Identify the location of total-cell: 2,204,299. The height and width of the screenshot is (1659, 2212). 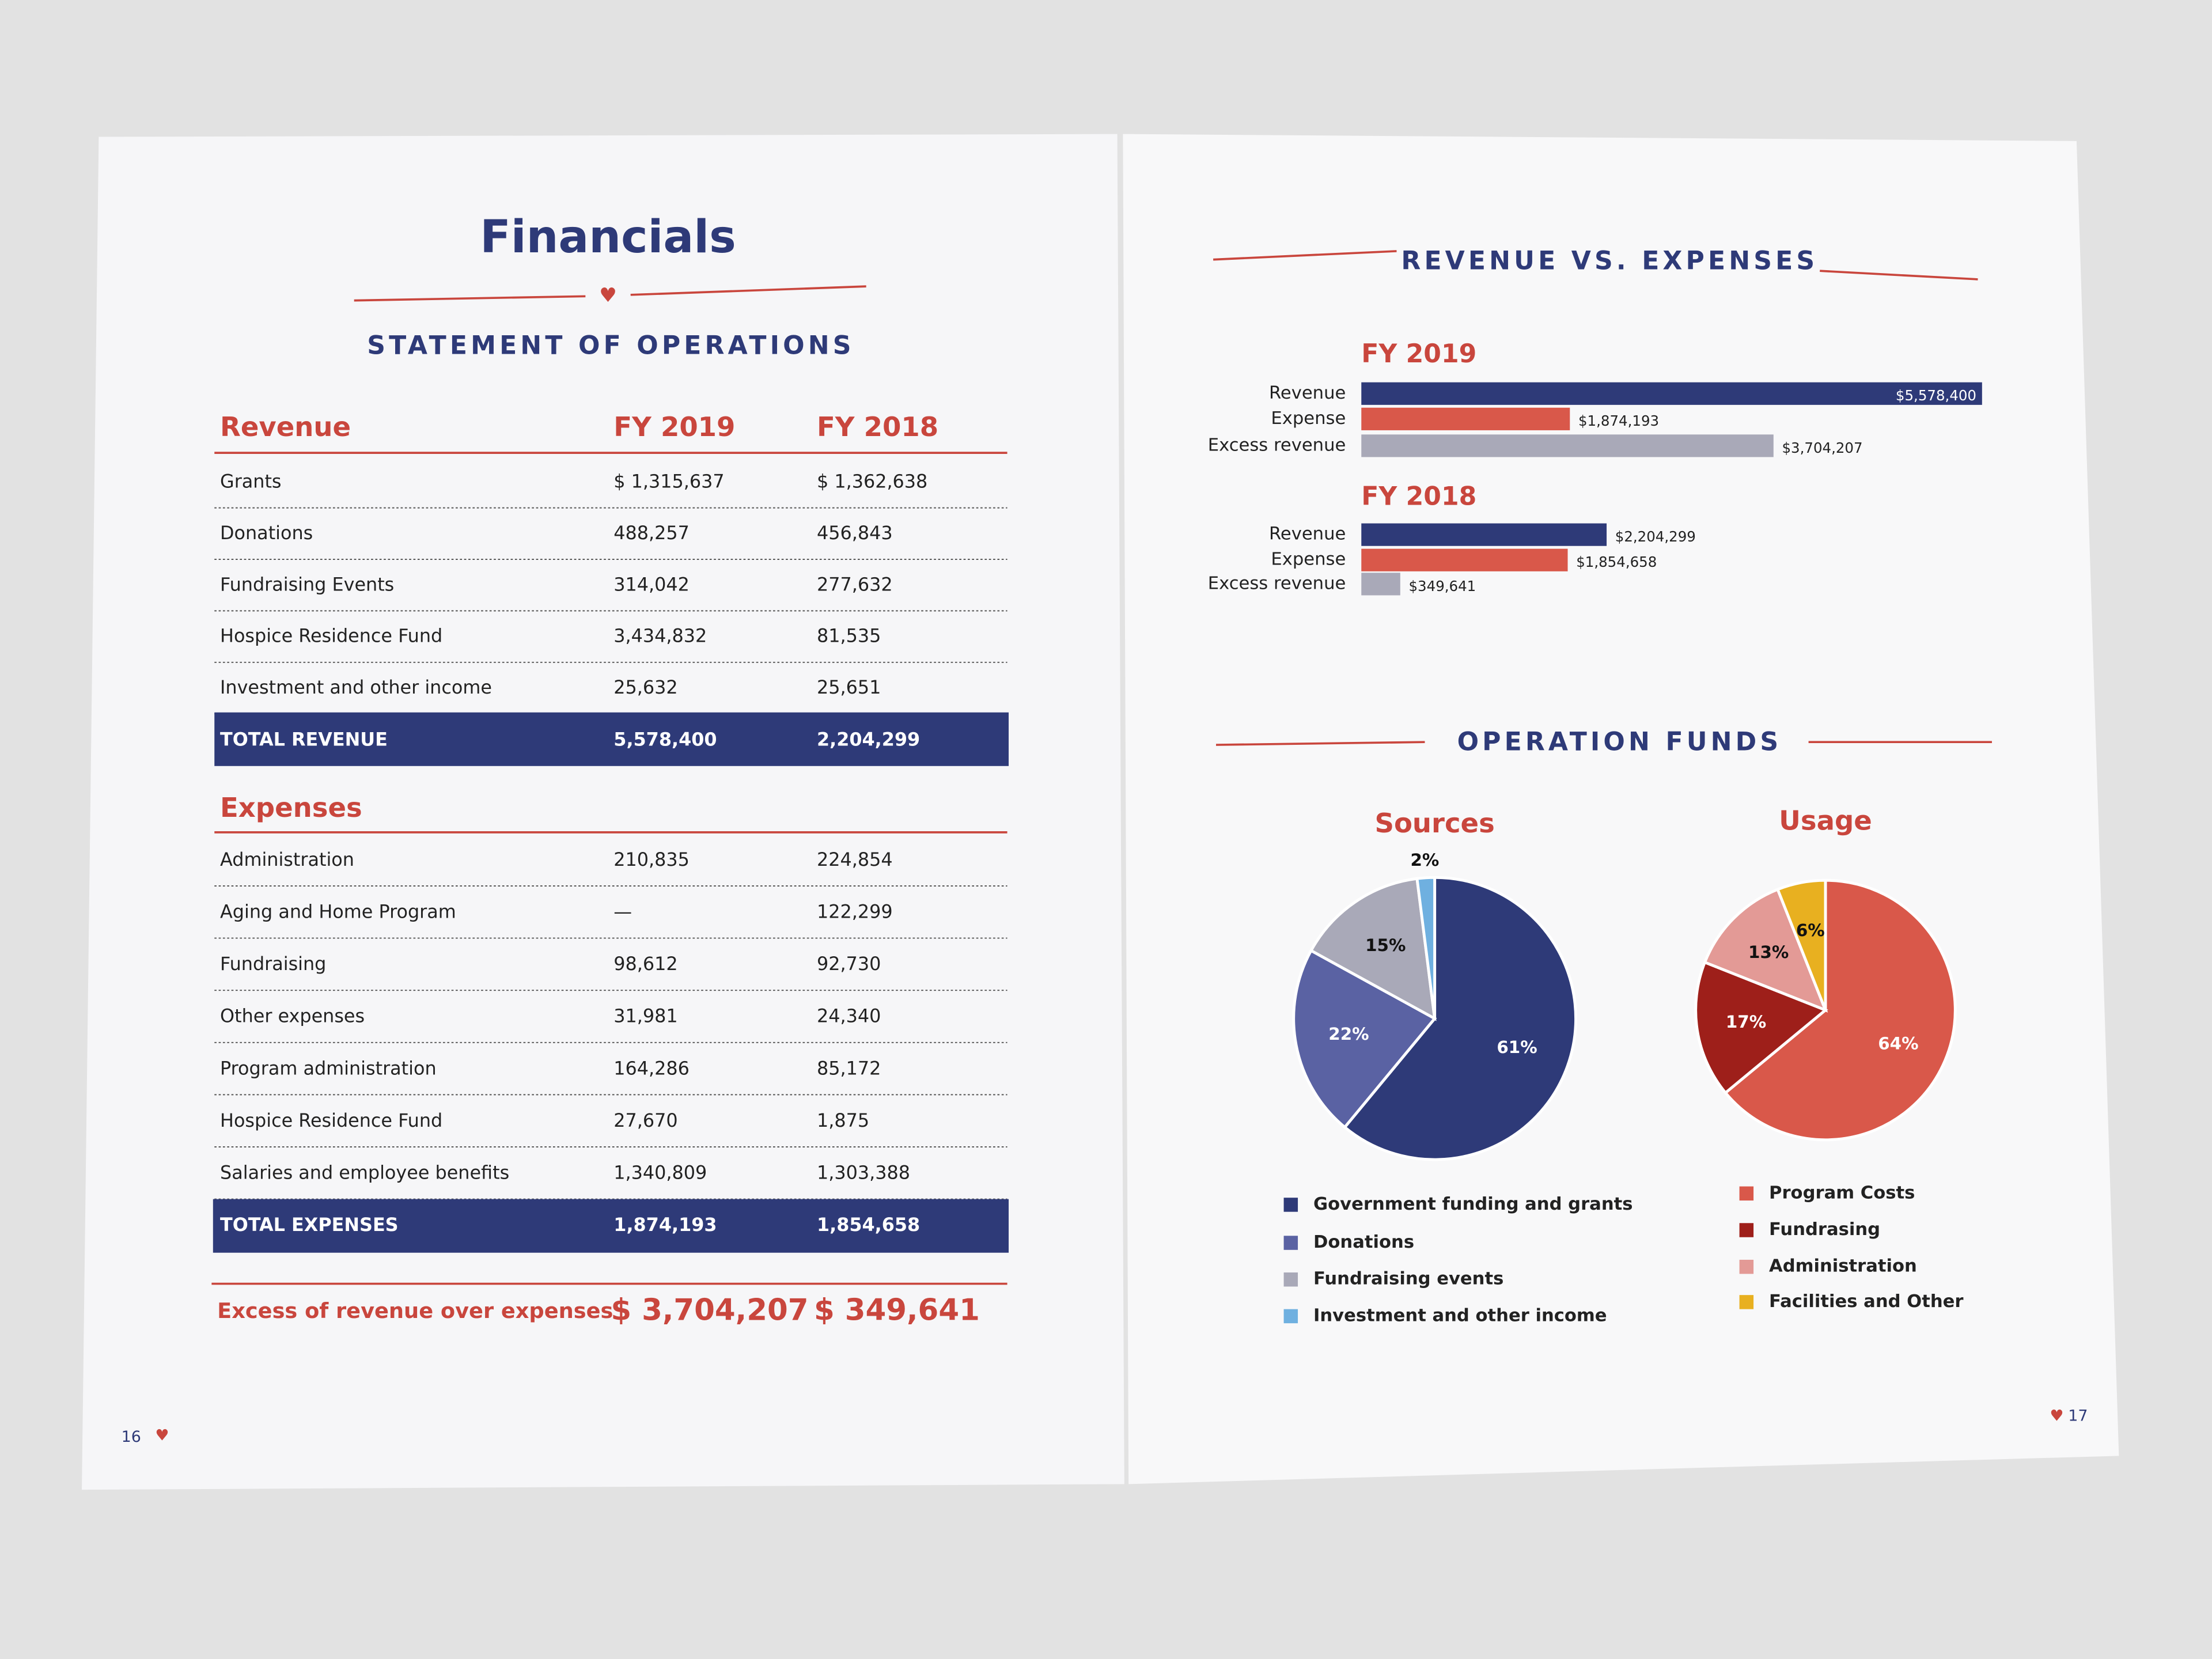
(868, 740).